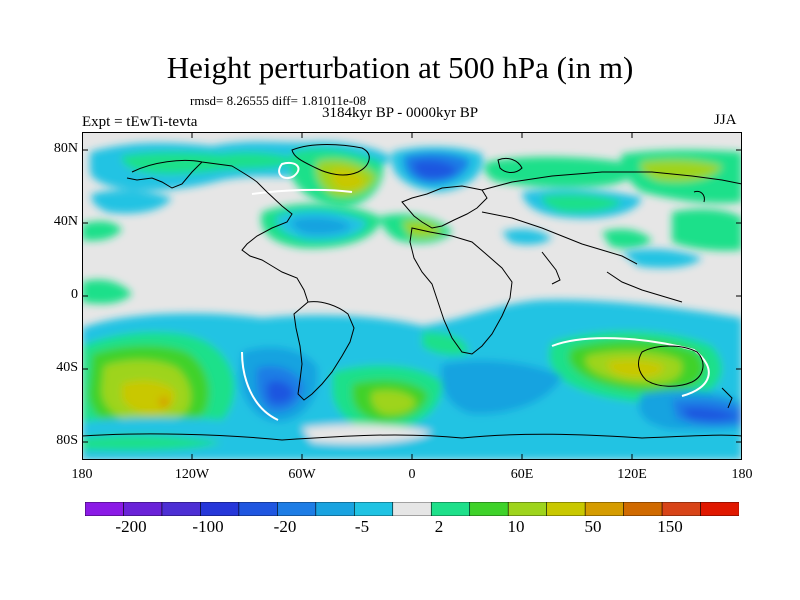 This screenshot has width=800, height=600. I want to click on colorbar-label: -5, so click(362, 526).